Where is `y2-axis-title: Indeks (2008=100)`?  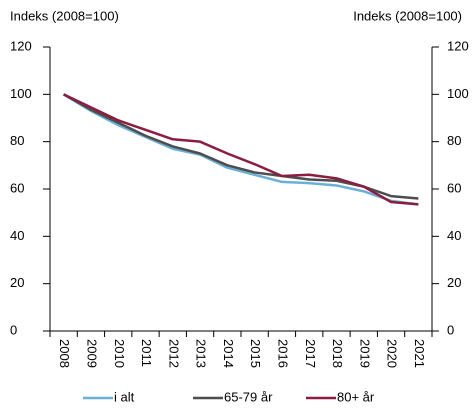 y2-axis-title: Indeks (2008=100) is located at coordinates (407, 15).